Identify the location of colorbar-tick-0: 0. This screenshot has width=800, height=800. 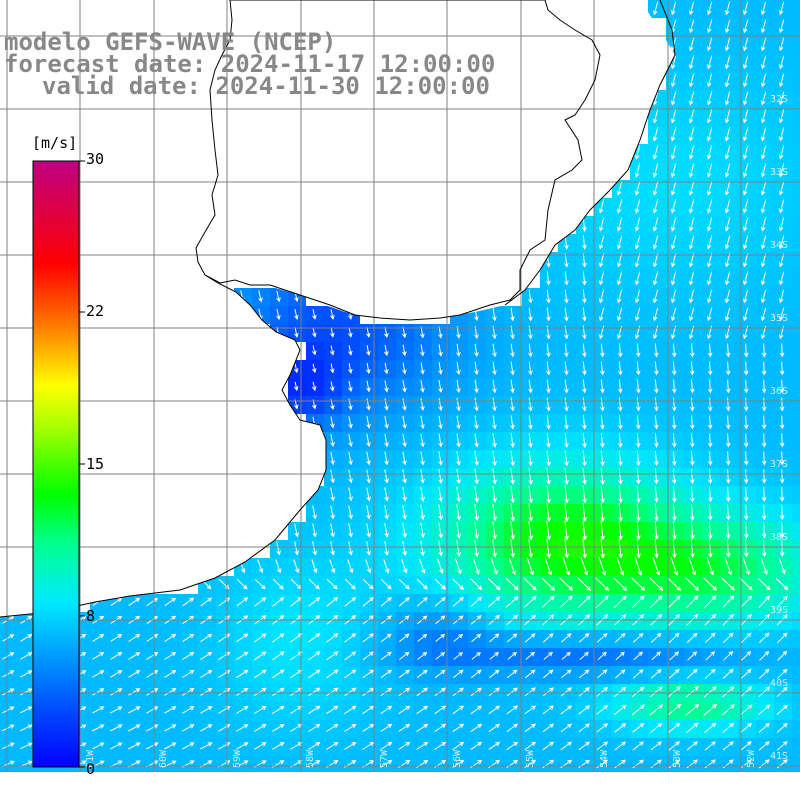
(91, 769).